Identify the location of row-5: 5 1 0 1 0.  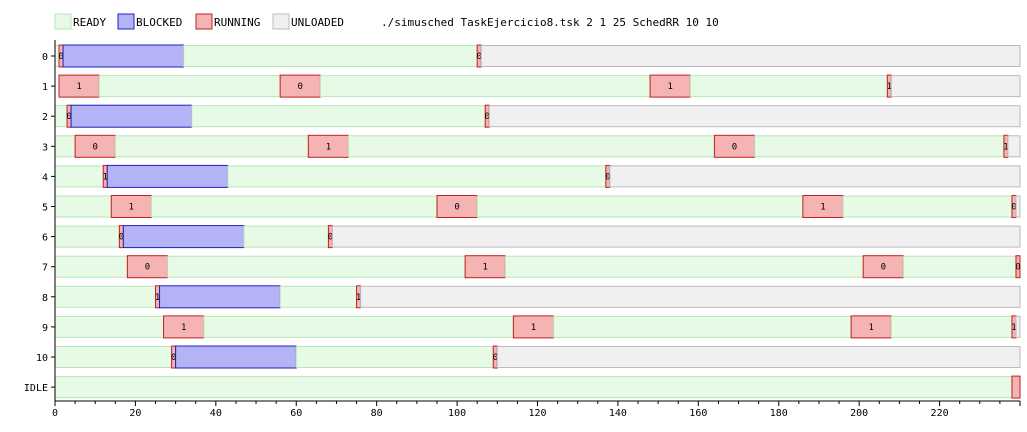
(531, 206).